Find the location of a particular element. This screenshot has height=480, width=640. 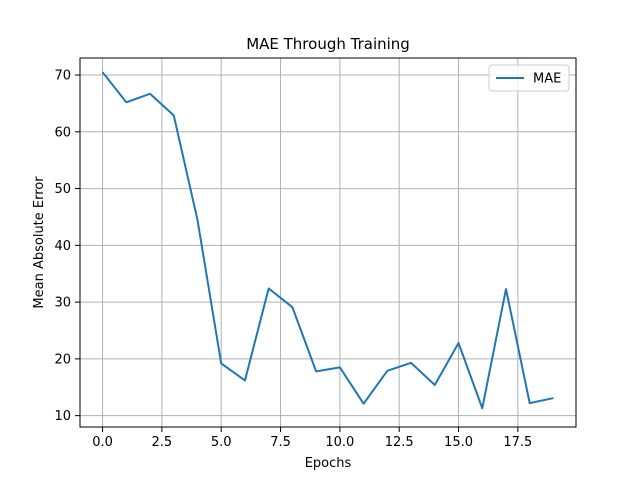

legend: MAE is located at coordinates (529, 78).